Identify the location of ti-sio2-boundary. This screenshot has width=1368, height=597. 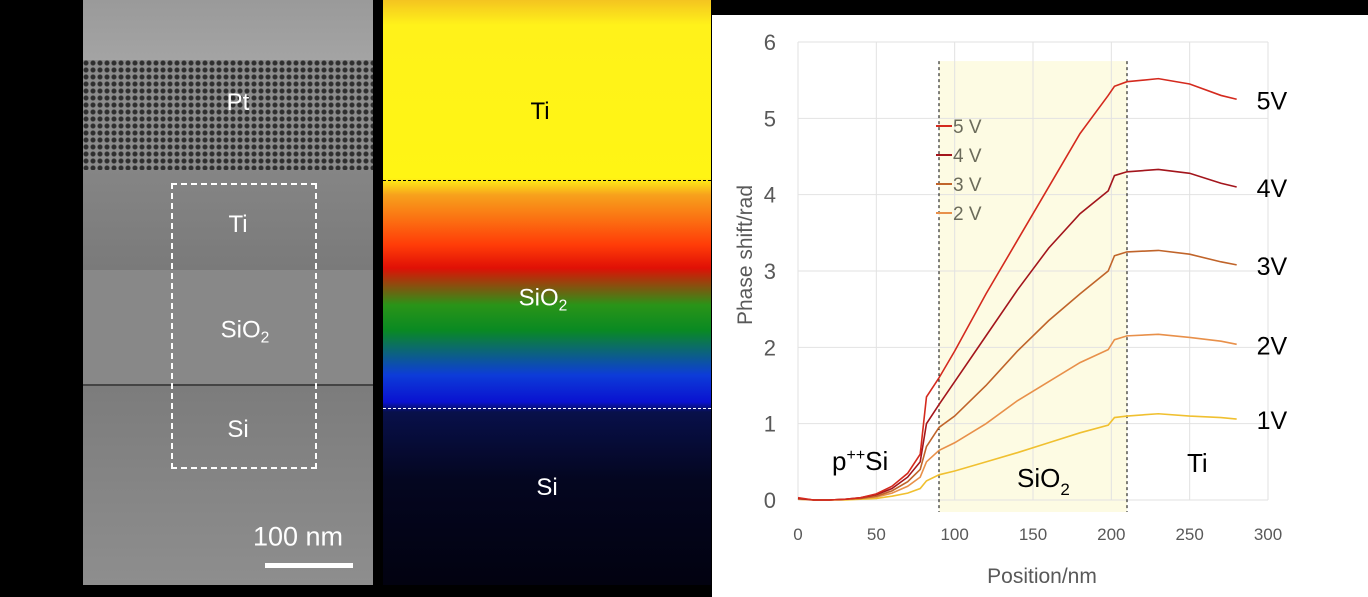
(547, 180).